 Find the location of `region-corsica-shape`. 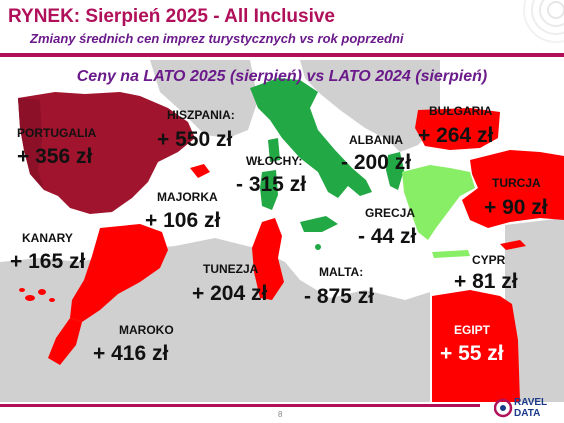

region-corsica-shape is located at coordinates (274, 150).